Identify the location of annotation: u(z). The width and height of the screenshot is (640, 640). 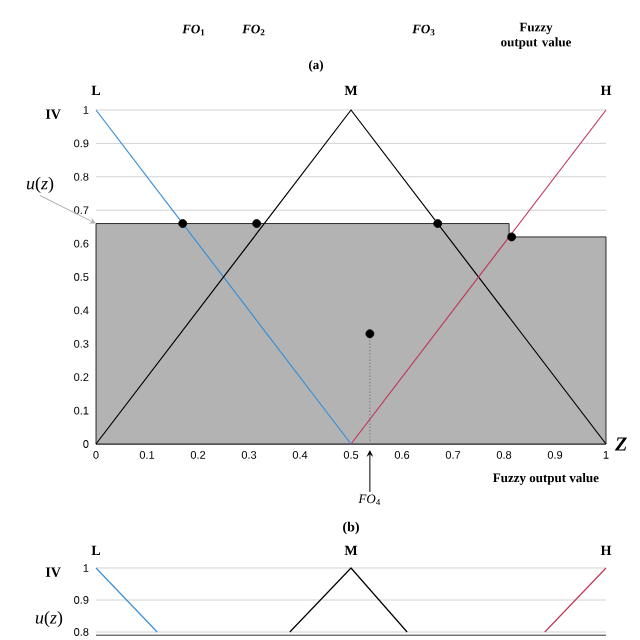
(40, 185).